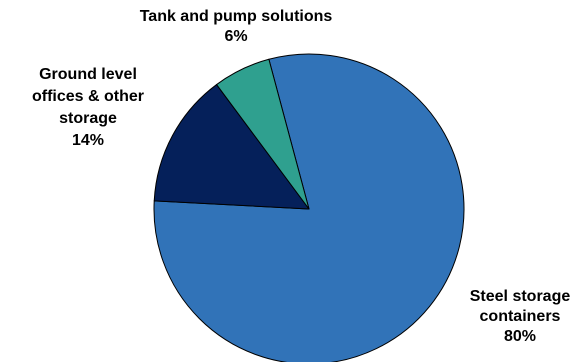  I want to click on slice-category-label-1: containers, so click(520, 316).